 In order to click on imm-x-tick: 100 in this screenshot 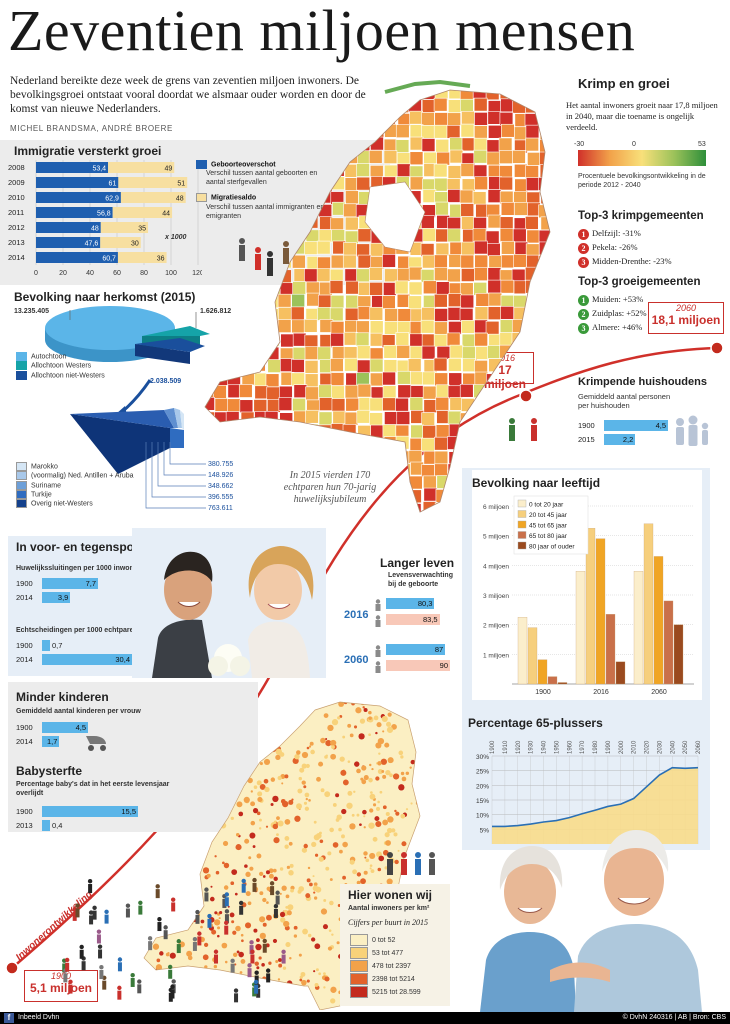, I will do `click(171, 273)`.